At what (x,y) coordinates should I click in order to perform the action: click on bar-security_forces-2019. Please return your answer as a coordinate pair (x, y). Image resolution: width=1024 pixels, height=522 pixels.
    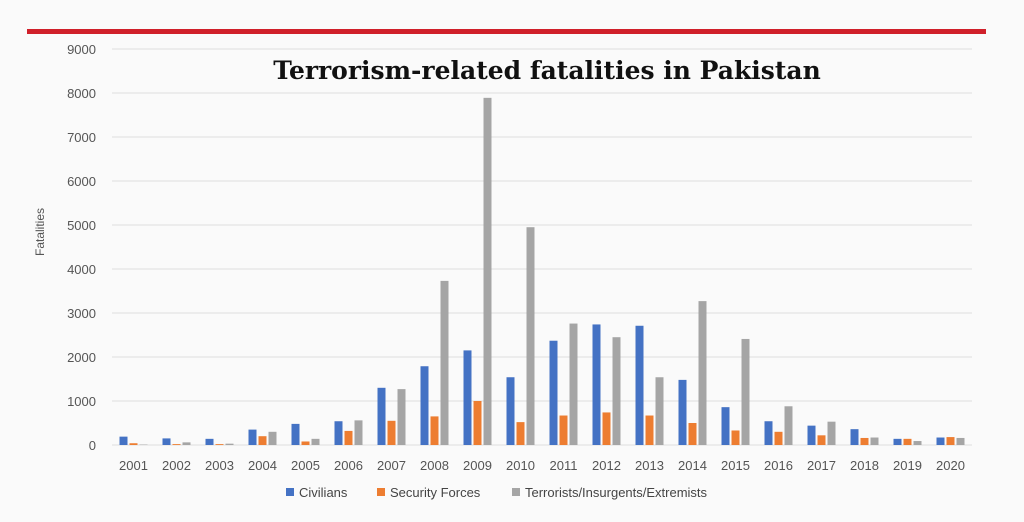
    Looking at the image, I should click on (907, 441).